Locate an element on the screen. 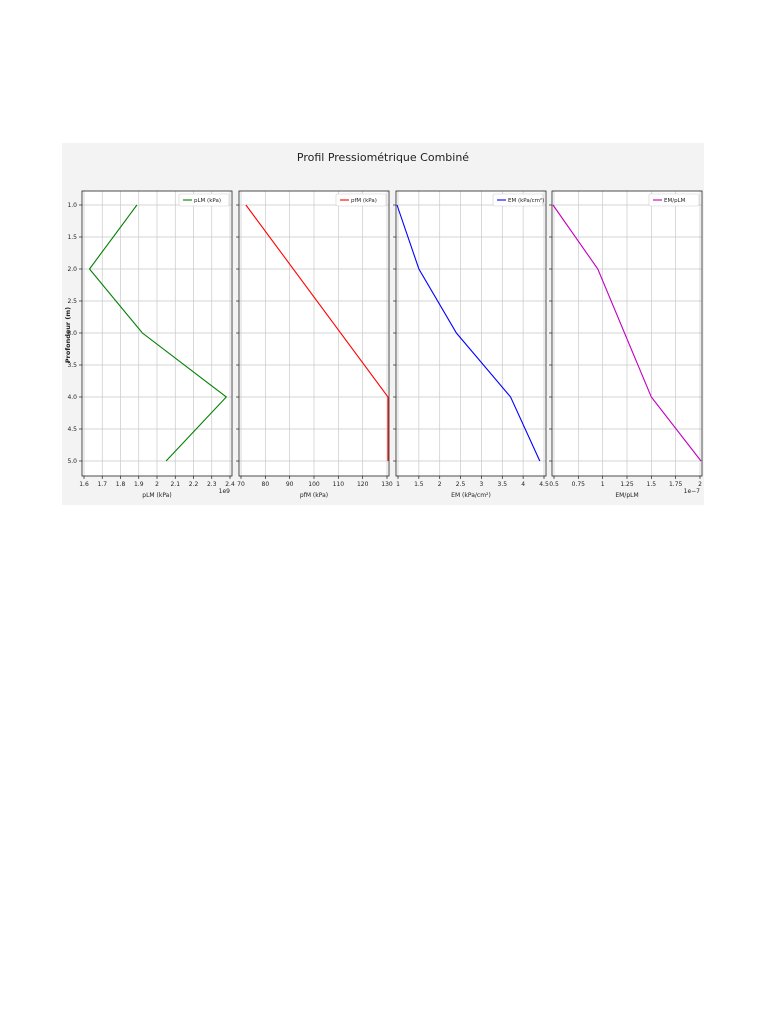 The height and width of the screenshot is (1024, 768). y-tick-label: 1.0 is located at coordinates (72, 205).